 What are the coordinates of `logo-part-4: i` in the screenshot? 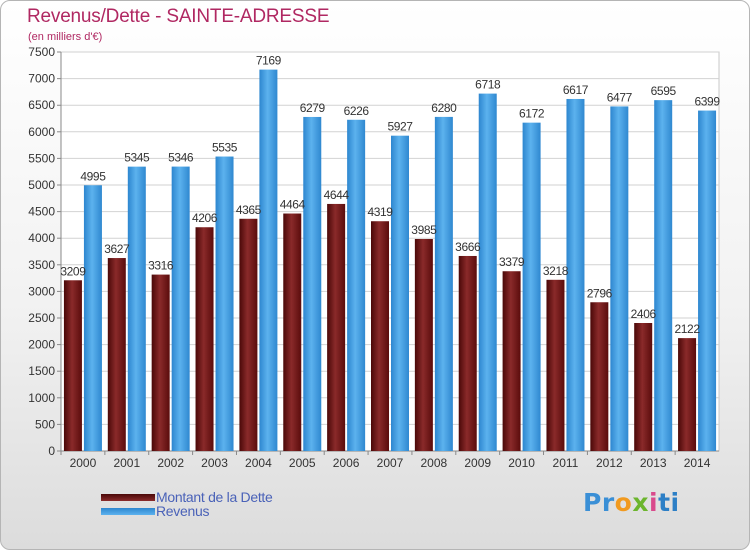 It's located at (653, 502).